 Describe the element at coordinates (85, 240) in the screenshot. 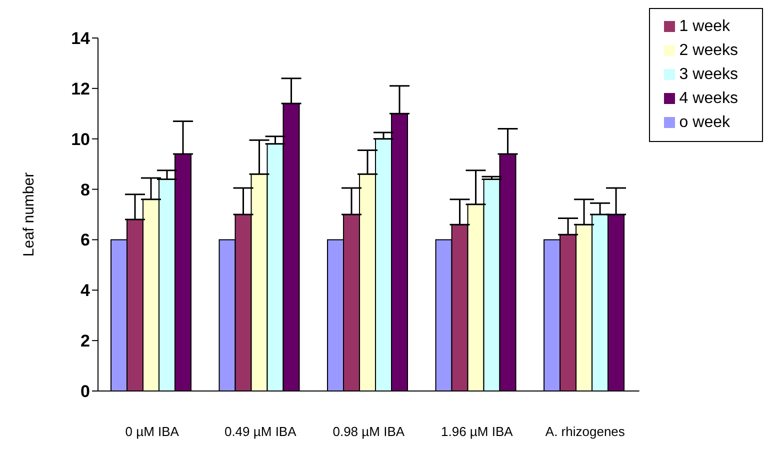

I see `y-tick-label: 6` at that location.